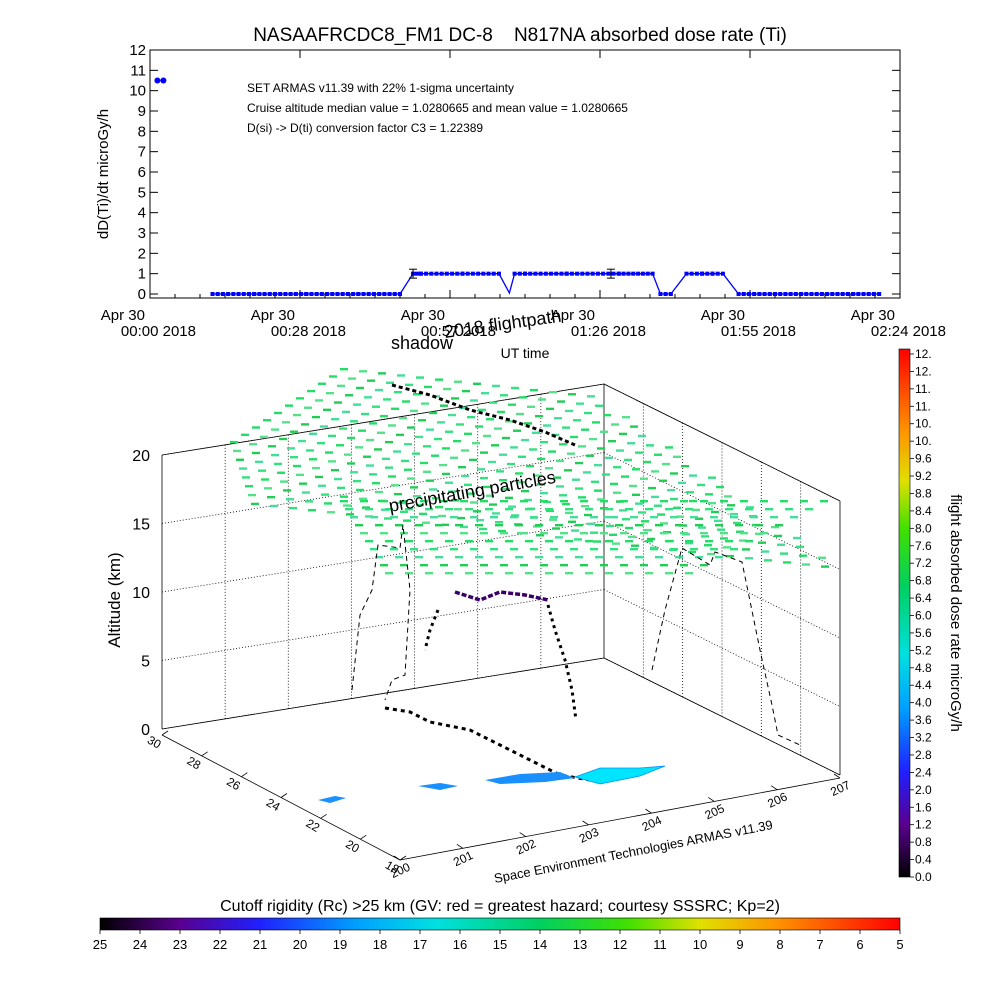 The height and width of the screenshot is (1000, 1000). I want to click on shadow-left-wall, so click(381, 612).